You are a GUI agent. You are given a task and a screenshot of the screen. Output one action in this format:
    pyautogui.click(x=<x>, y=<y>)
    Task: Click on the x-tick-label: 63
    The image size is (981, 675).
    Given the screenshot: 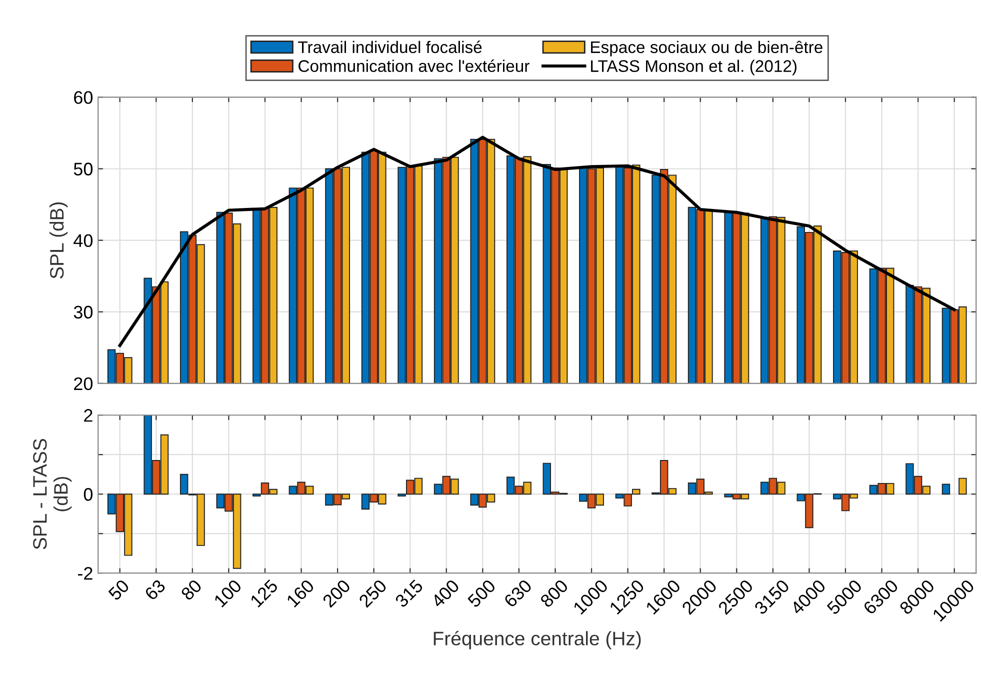 What is the action you would take?
    pyautogui.click(x=155, y=589)
    